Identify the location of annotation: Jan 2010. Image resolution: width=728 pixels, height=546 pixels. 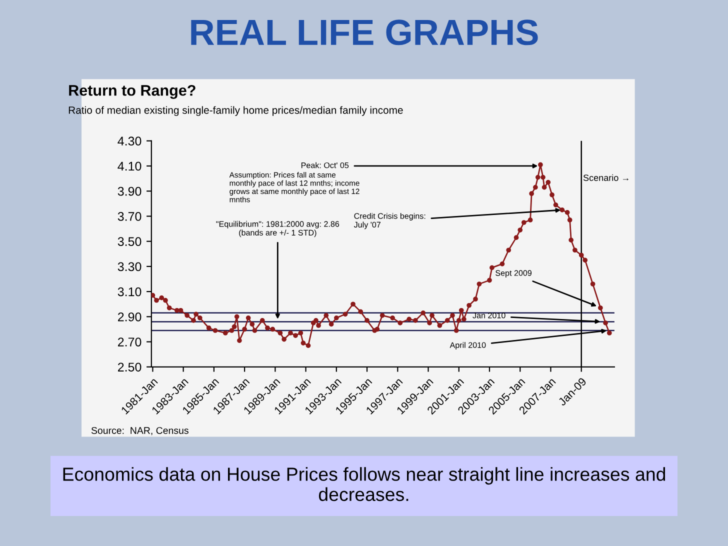
(489, 315).